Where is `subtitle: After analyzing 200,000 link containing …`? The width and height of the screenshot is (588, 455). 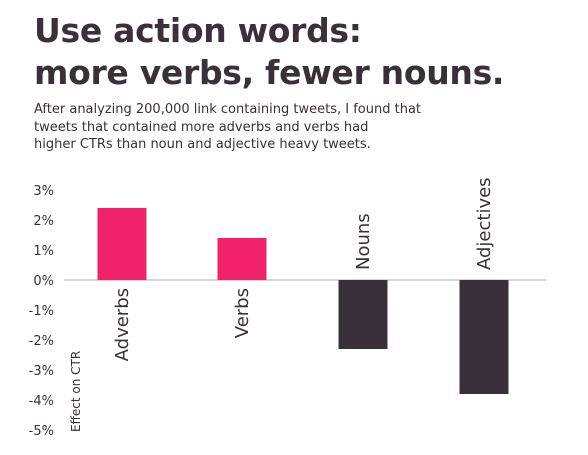
subtitle: After analyzing 200,000 link containing … is located at coordinates (304, 127).